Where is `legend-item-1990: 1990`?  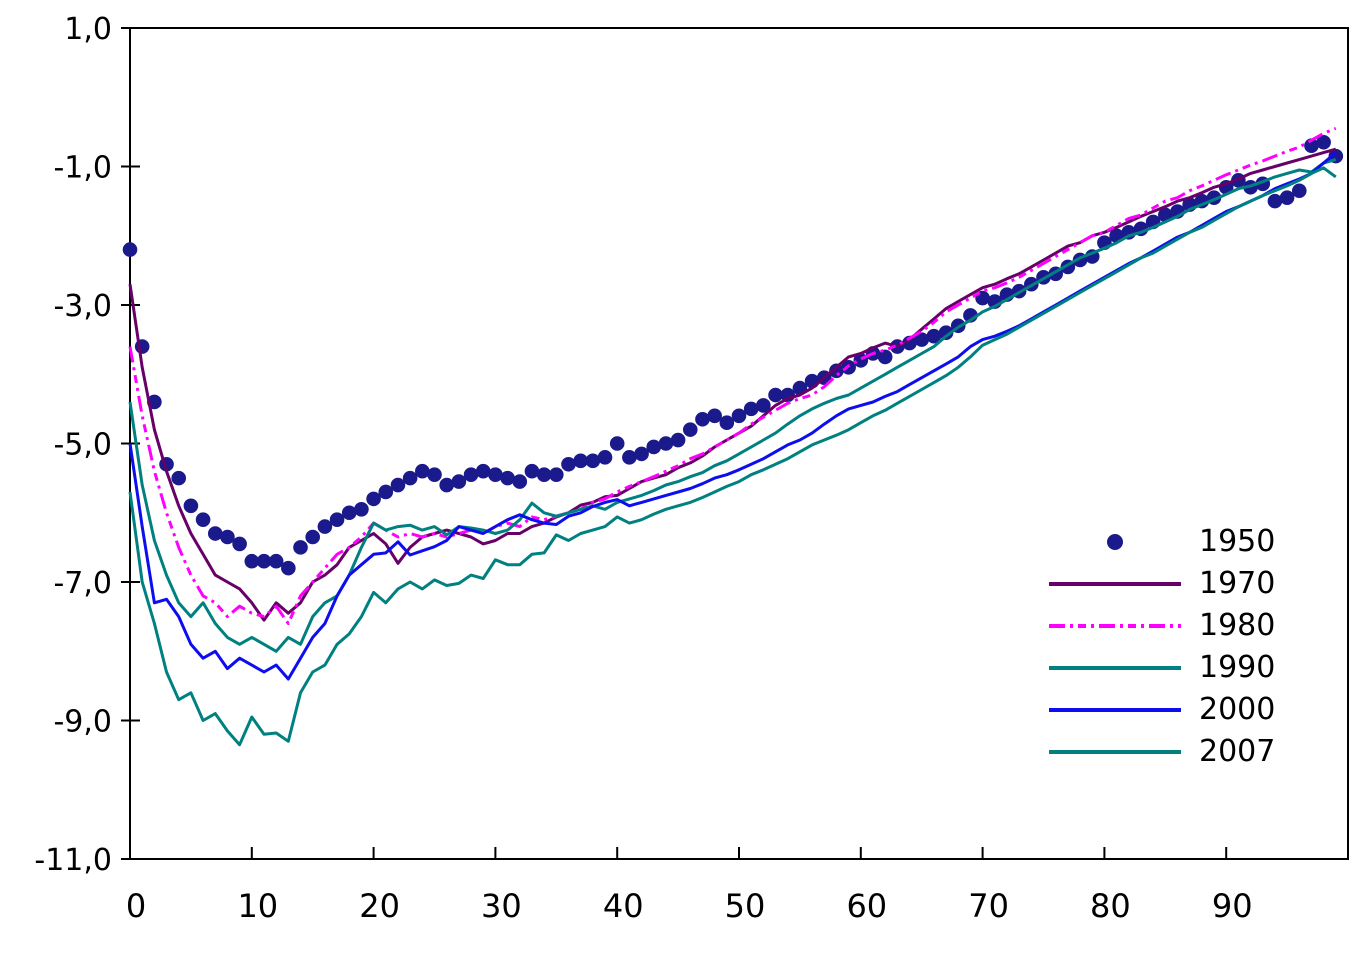
legend-item-1990: 1990 is located at coordinates (1160, 668).